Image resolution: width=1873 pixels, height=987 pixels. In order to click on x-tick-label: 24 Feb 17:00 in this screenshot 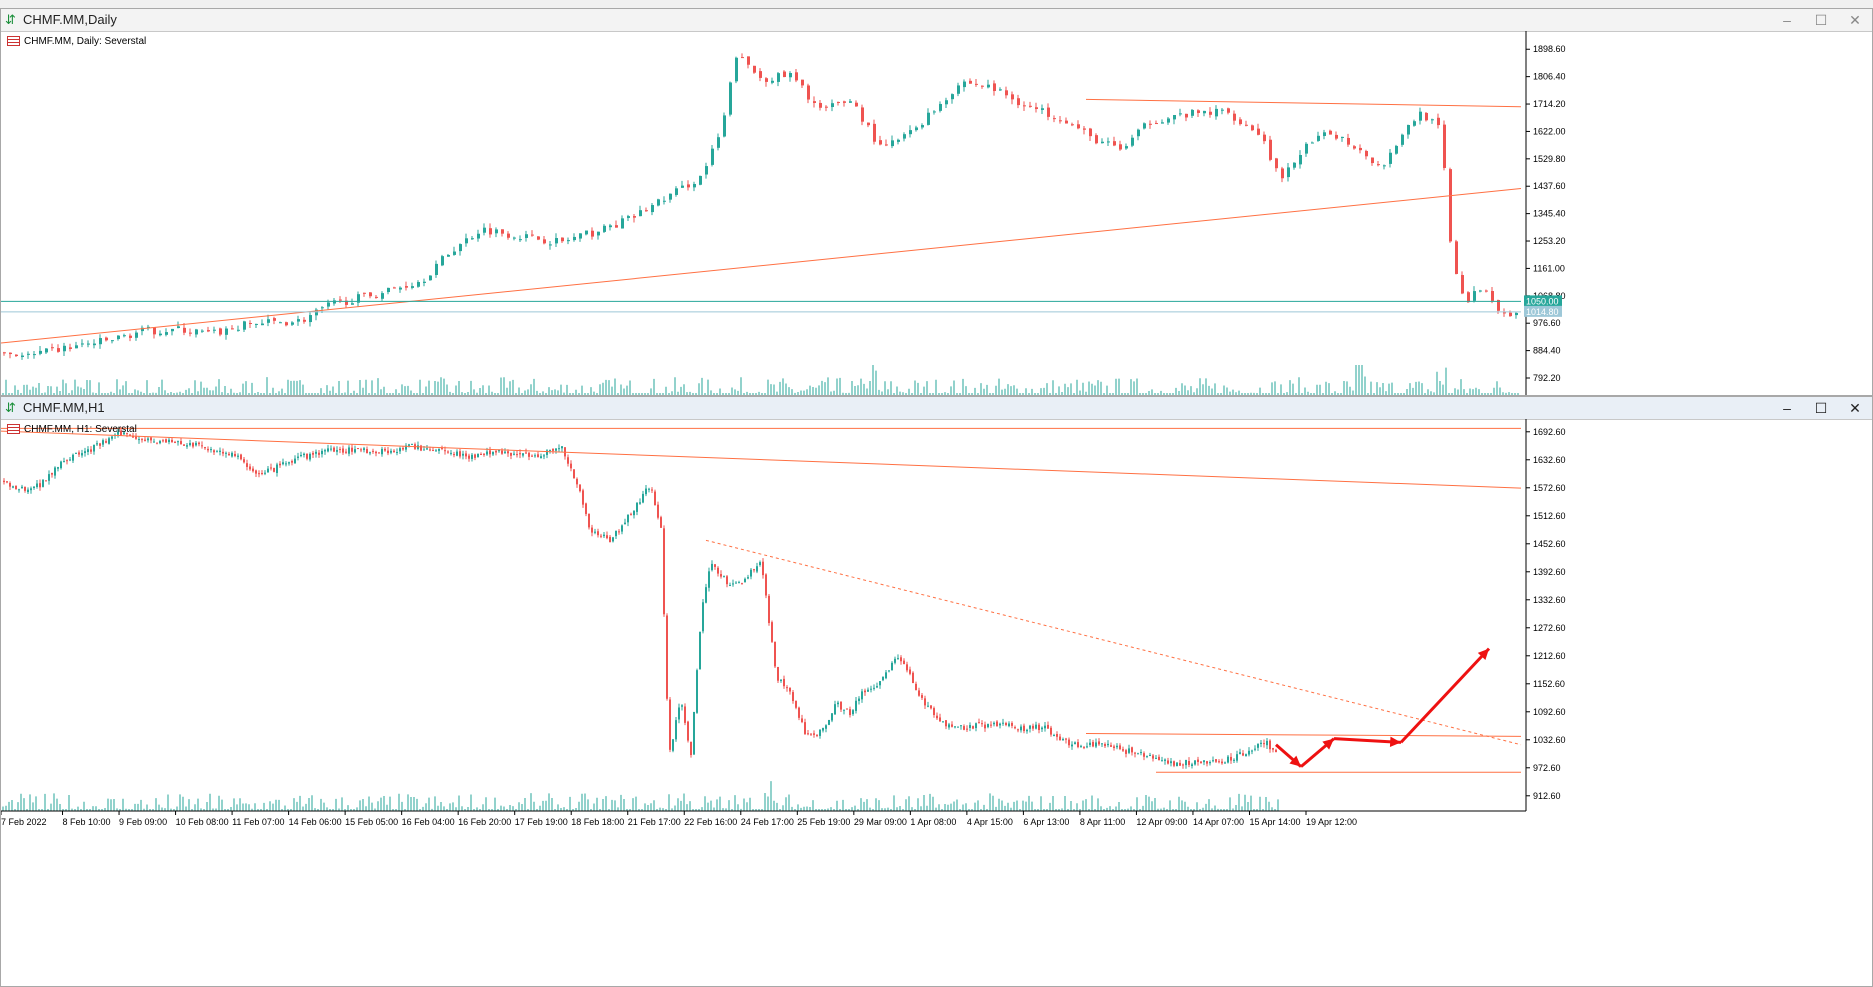, I will do `click(767, 822)`.